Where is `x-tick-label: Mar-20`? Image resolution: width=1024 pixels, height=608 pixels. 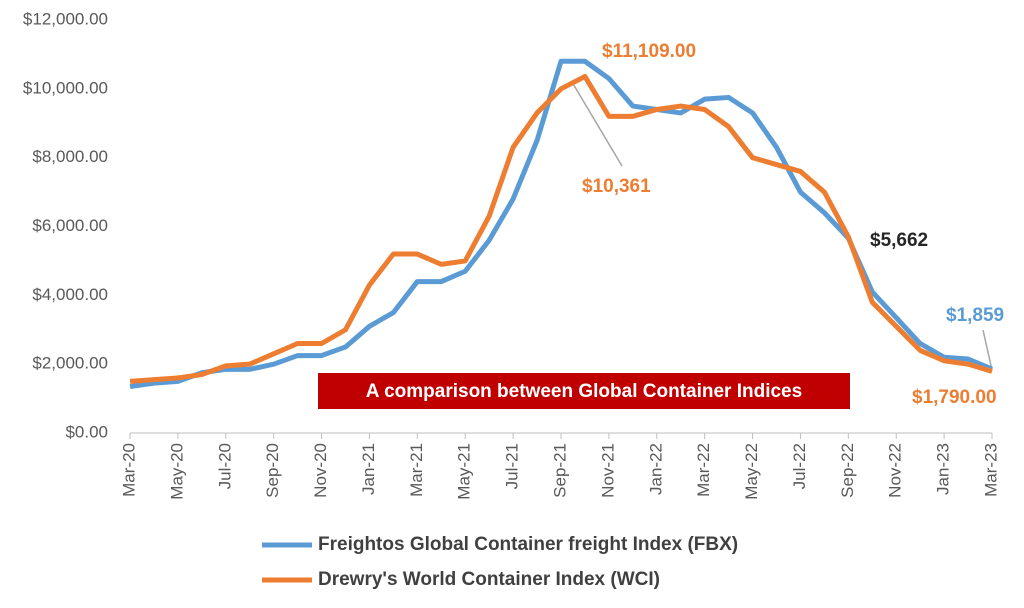 x-tick-label: Mar-20 is located at coordinates (128, 470).